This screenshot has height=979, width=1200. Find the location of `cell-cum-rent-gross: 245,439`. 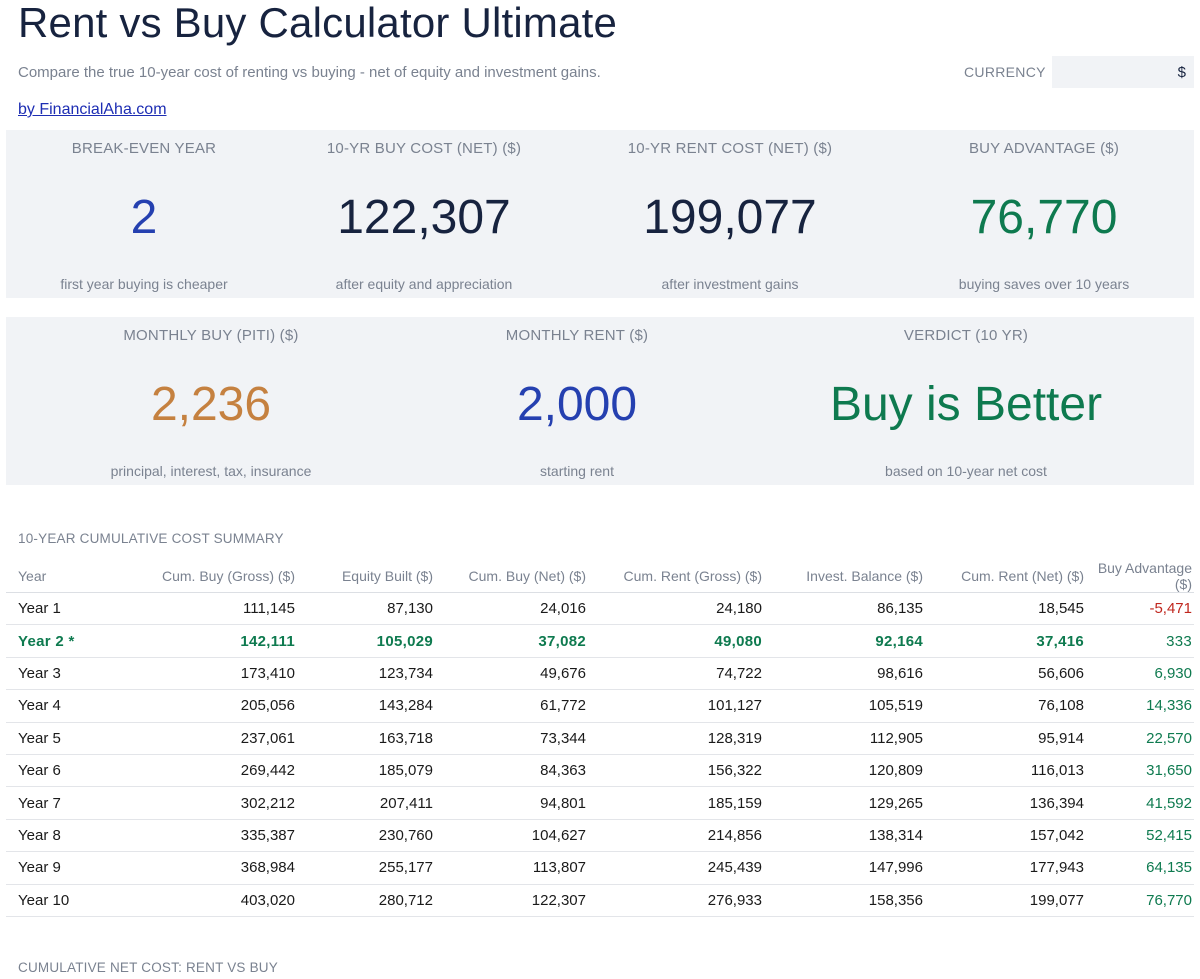

cell-cum-rent-gross: 245,439 is located at coordinates (676, 868).